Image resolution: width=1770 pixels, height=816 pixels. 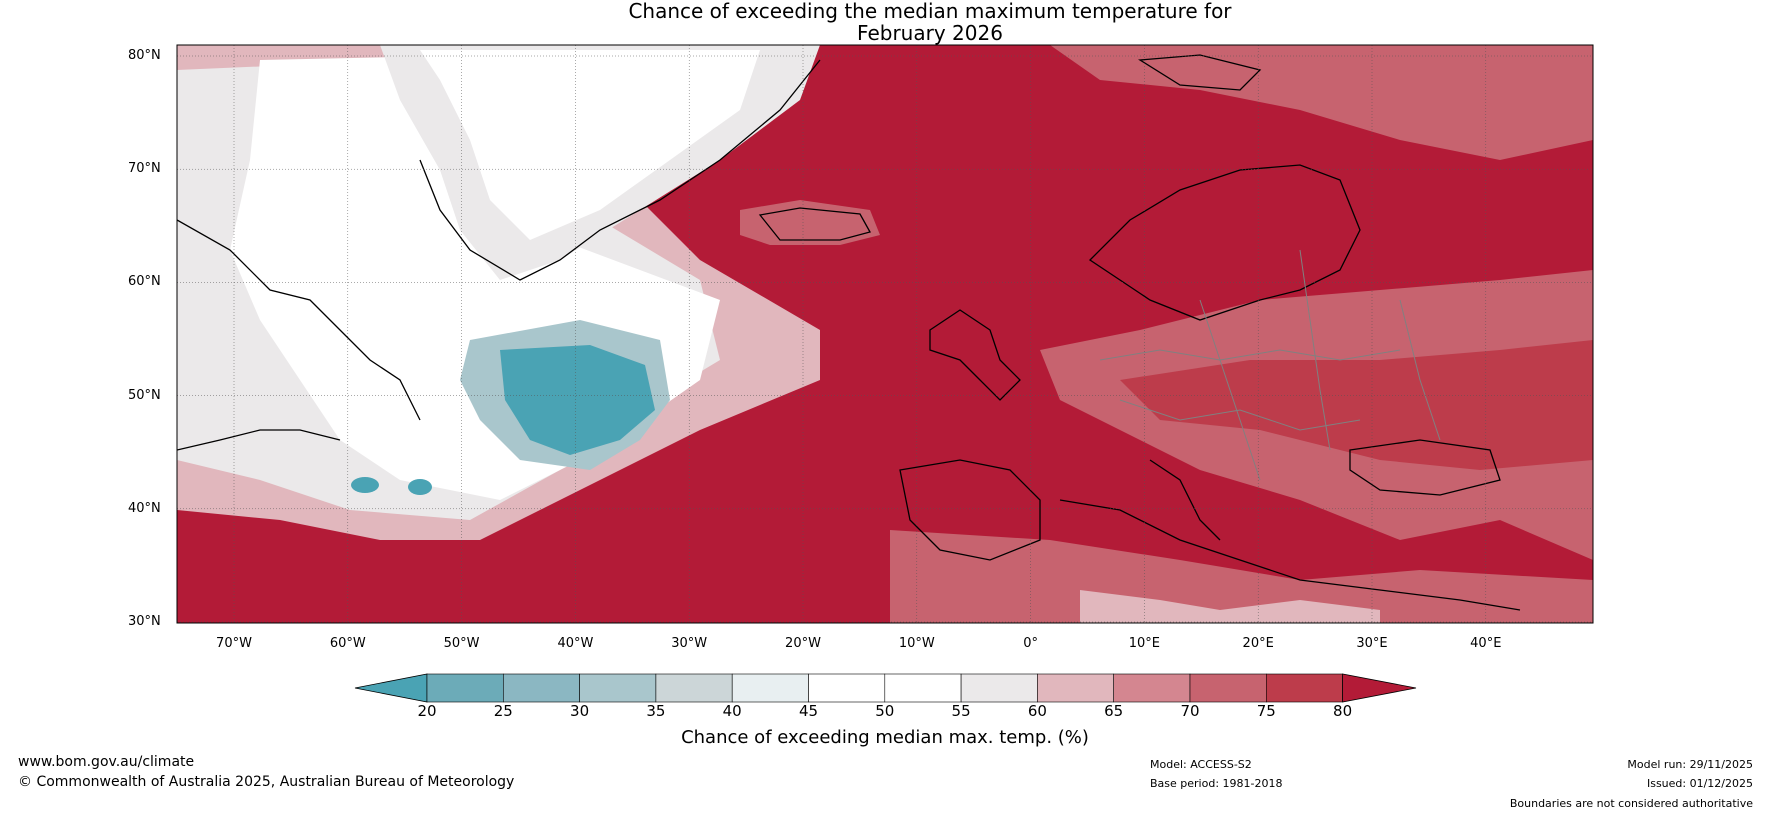 What do you see at coordinates (391, 688) in the screenshot?
I see `colorbar-extend-low` at bounding box center [391, 688].